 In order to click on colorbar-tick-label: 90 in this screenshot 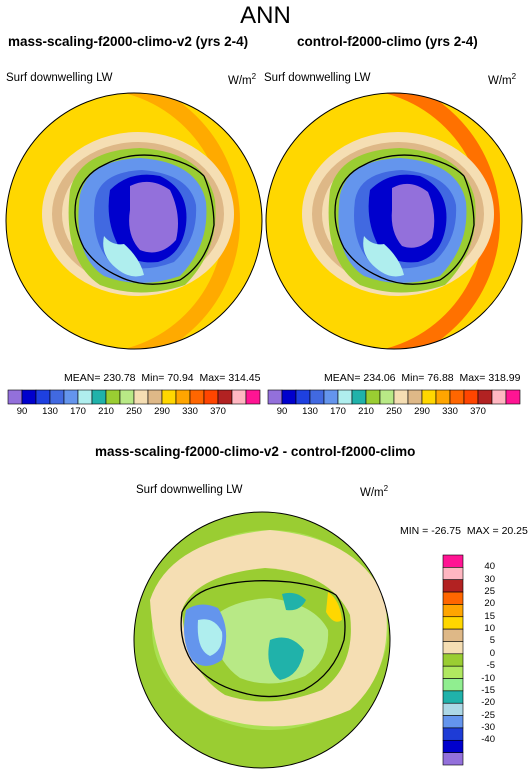, I will do `click(282, 411)`.